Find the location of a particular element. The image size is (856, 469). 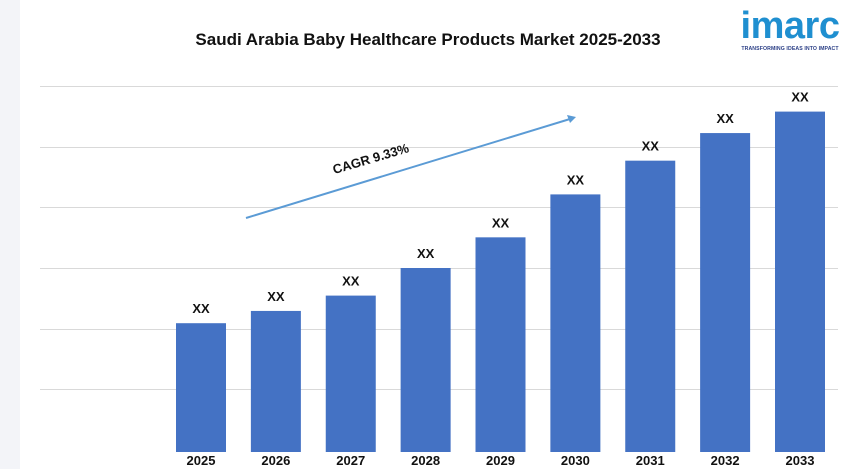

cagr-annotation: CAGR 9.33% is located at coordinates (410, 167).